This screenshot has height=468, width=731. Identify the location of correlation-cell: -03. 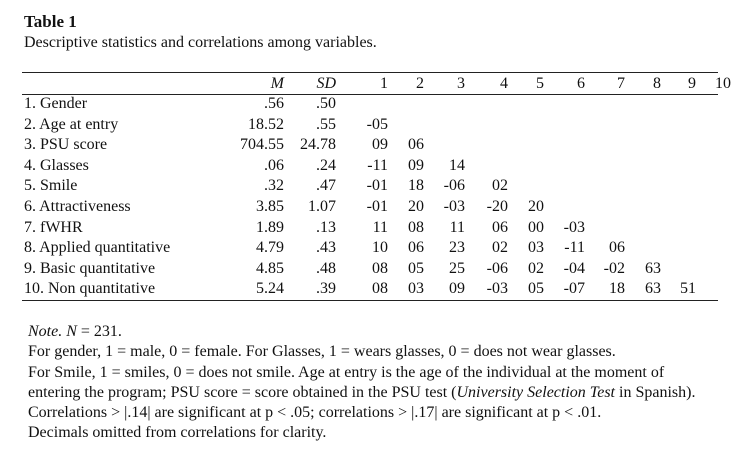
(497, 289).